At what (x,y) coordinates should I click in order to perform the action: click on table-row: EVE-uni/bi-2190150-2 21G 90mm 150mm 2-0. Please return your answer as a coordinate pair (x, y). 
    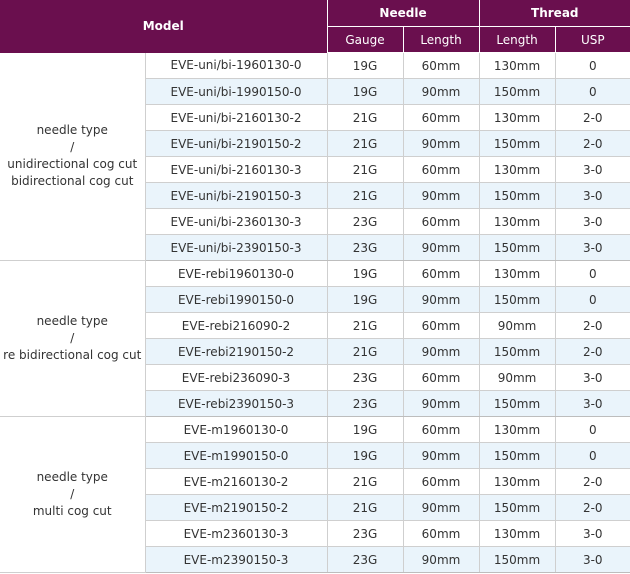
    Looking at the image, I should click on (315, 143).